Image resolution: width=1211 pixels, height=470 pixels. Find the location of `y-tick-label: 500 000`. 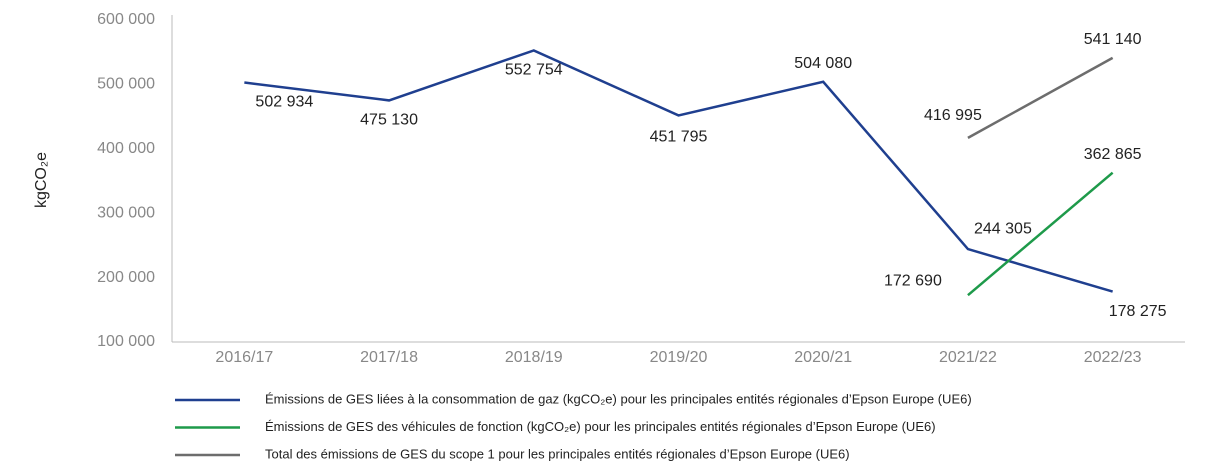

y-tick-label: 500 000 is located at coordinates (126, 84).